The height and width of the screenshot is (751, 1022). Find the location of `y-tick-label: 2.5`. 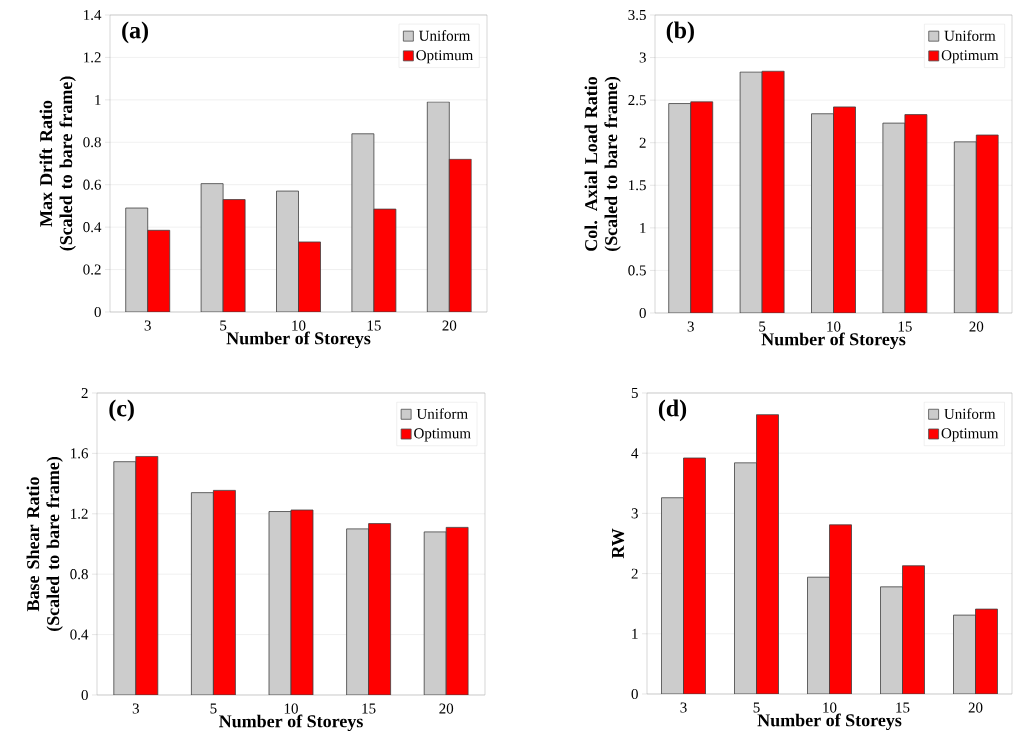

y-tick-label: 2.5 is located at coordinates (637, 100).